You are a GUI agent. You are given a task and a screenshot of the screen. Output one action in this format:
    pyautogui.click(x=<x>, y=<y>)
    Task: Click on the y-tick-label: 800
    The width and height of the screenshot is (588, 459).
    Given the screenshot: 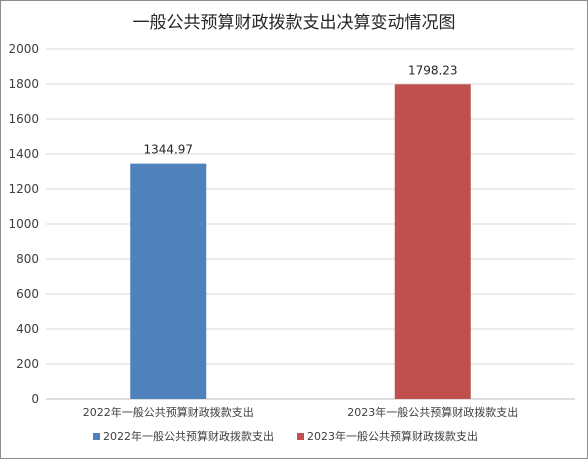 What is the action you would take?
    pyautogui.click(x=27, y=259)
    